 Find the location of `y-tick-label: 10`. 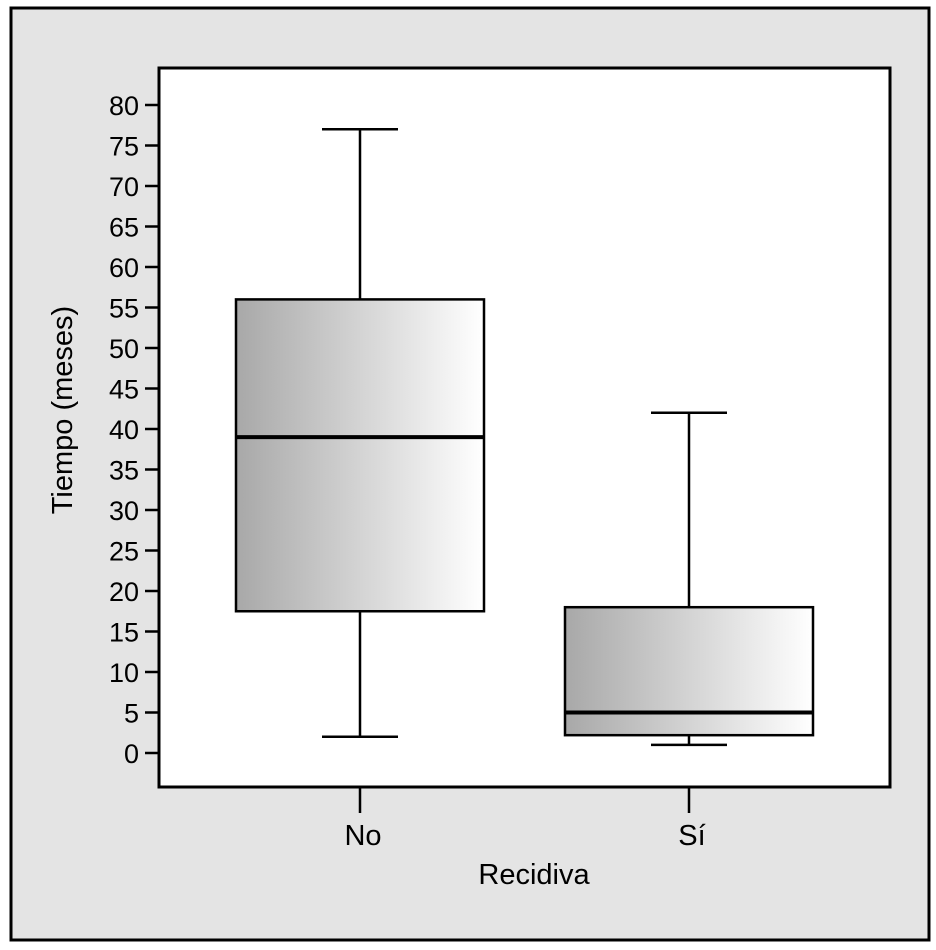

y-tick-label: 10 is located at coordinates (124, 673).